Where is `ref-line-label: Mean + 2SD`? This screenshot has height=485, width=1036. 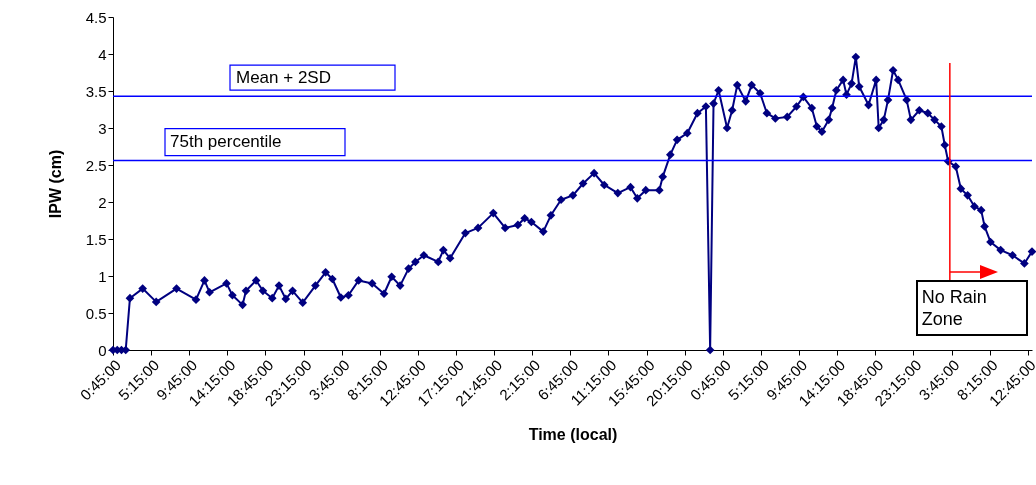 ref-line-label: Mean + 2SD is located at coordinates (283, 77).